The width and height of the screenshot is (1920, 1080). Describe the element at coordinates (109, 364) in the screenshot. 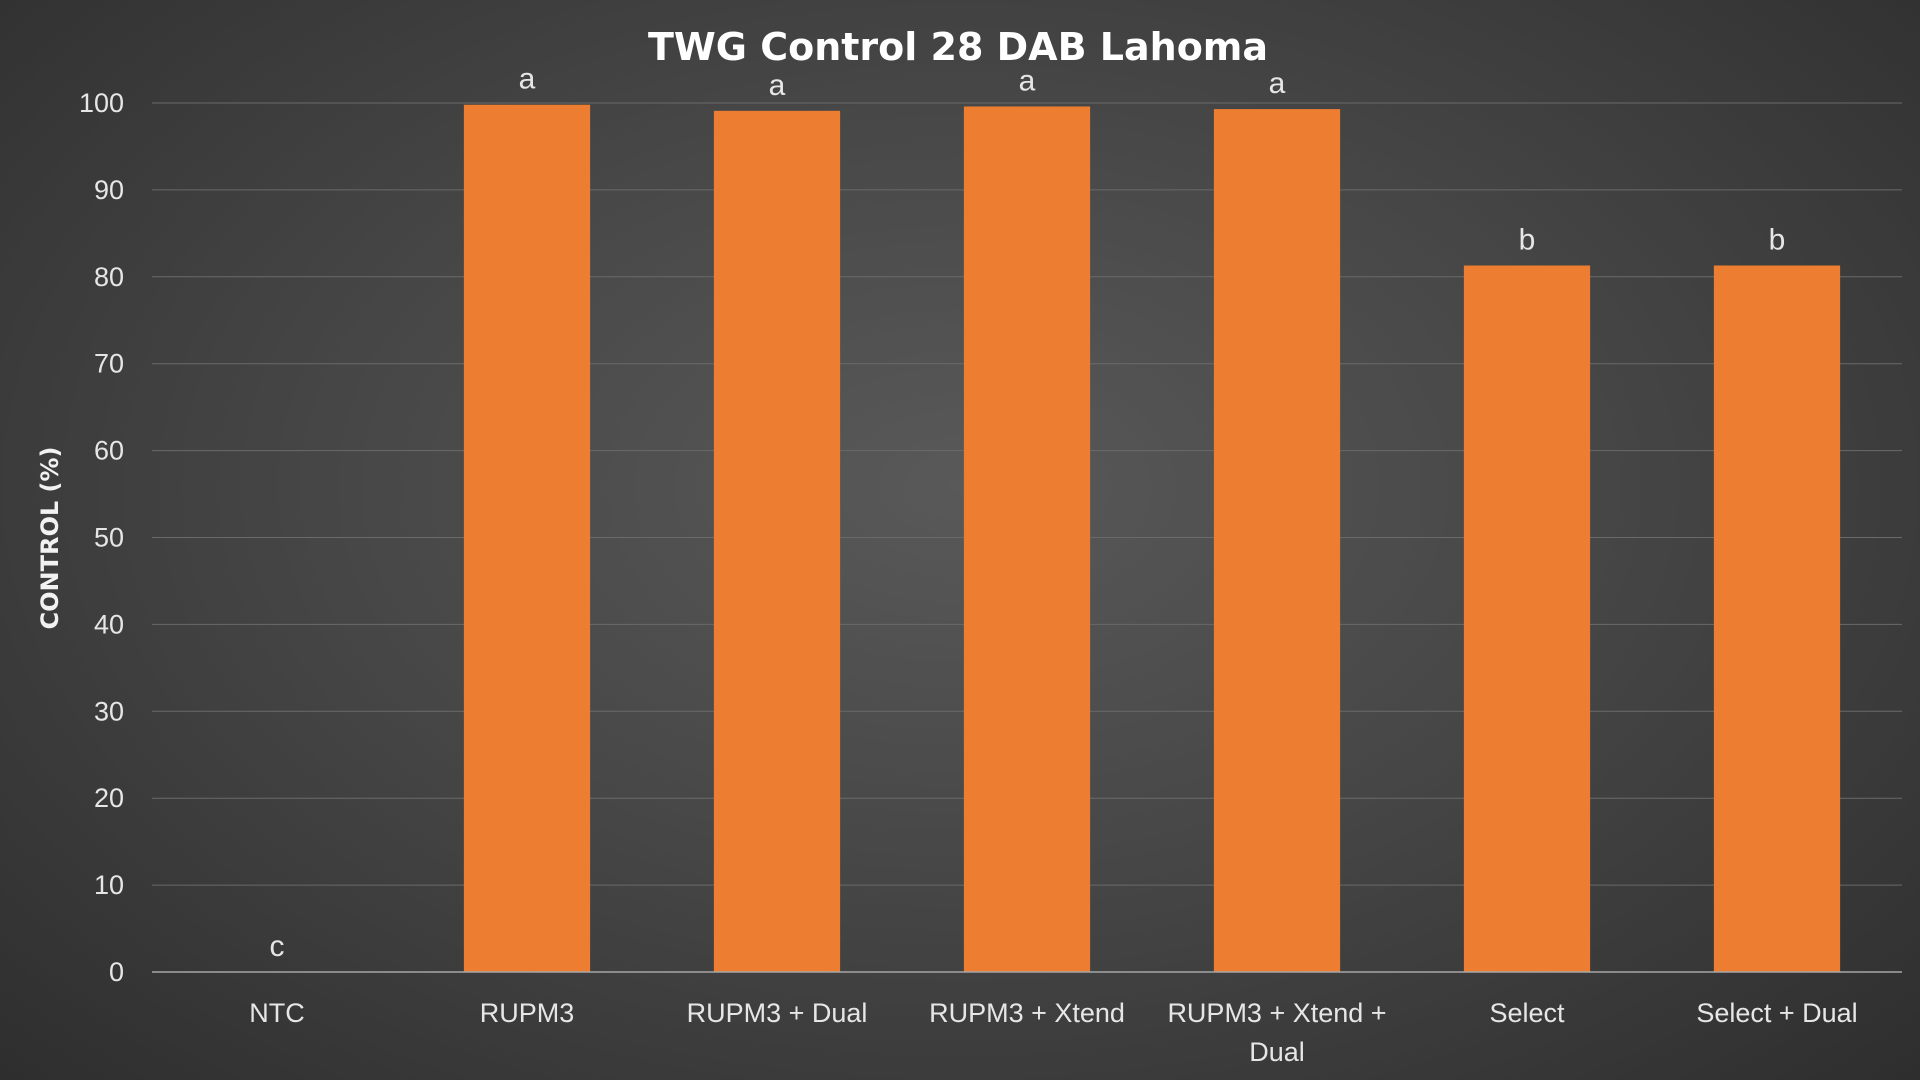

I see `y-tick-label: 70` at that location.